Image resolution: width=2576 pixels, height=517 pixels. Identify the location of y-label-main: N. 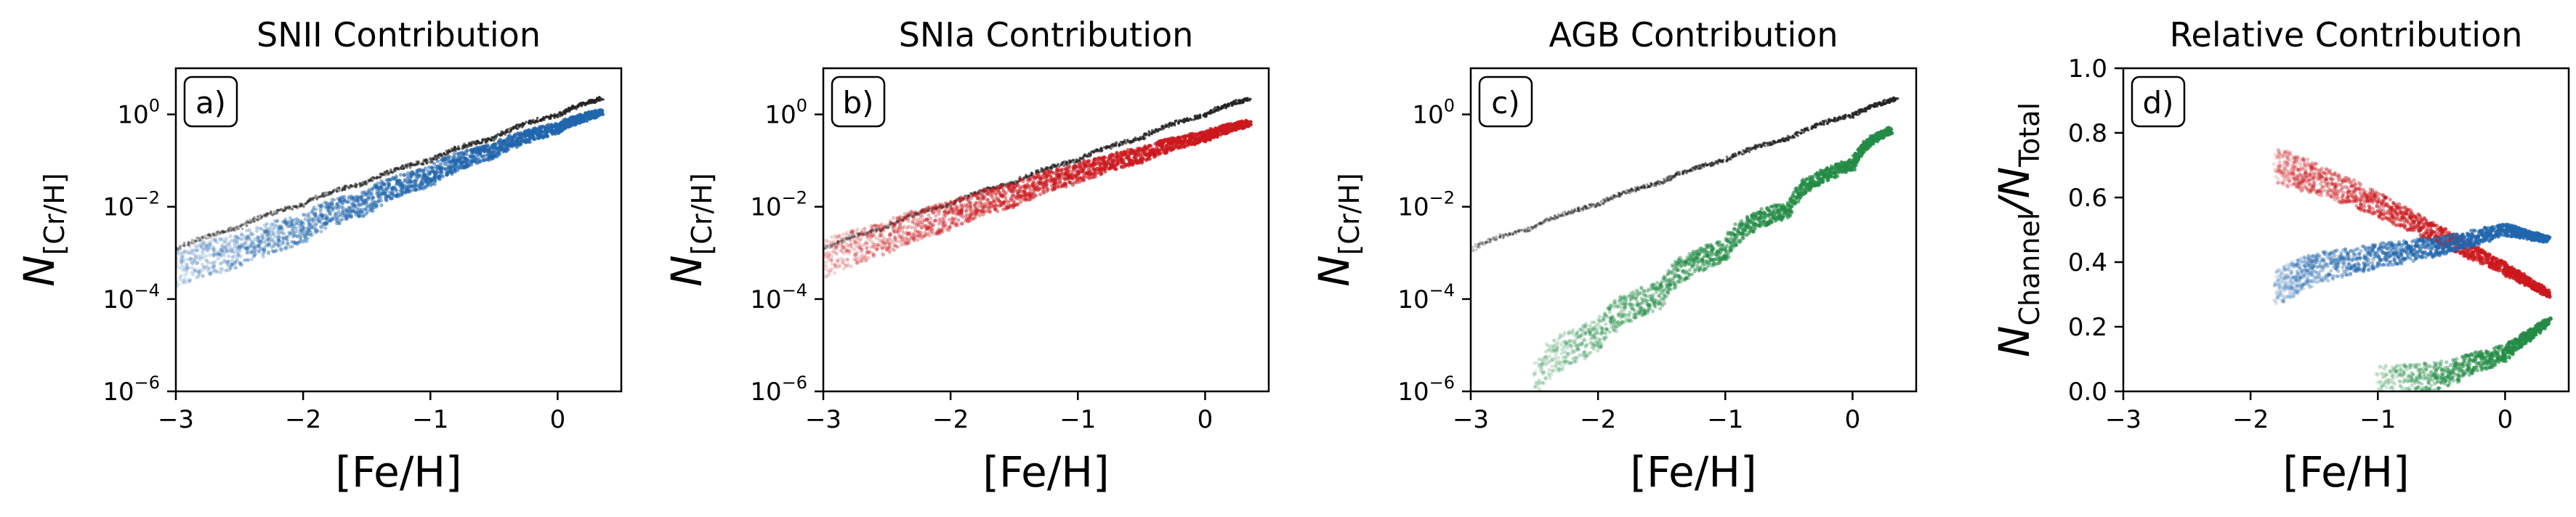
(40, 270).